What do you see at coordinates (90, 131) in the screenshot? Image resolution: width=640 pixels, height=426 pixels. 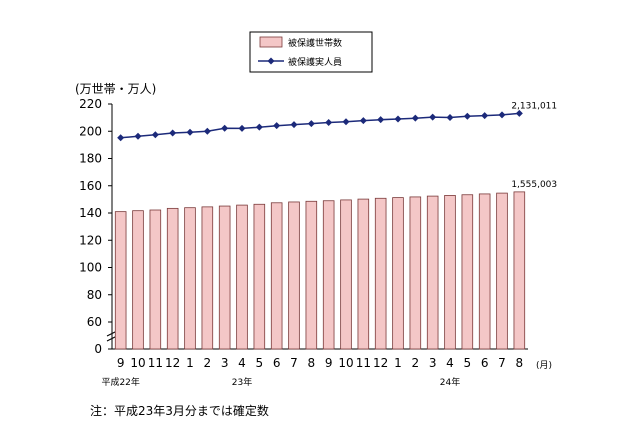 I see `y-tick-label: 200` at bounding box center [90, 131].